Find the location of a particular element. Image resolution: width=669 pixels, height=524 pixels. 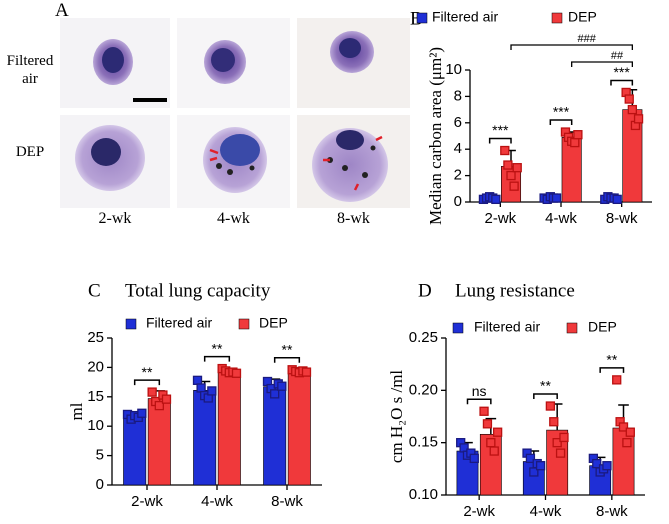

y-tick-label: 5 is located at coordinates (100, 455).